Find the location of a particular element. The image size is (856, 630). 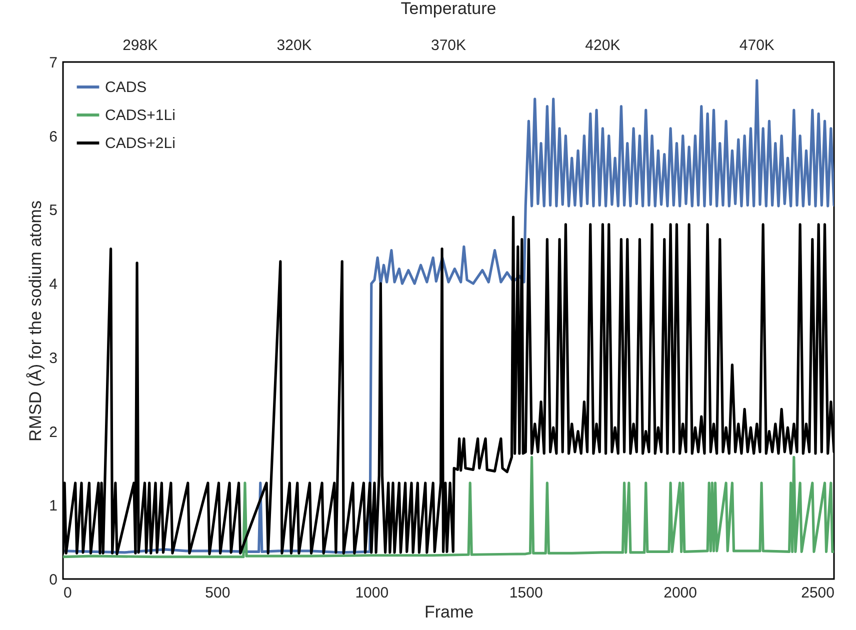

legend-label: CADS is located at coordinates (126, 87).